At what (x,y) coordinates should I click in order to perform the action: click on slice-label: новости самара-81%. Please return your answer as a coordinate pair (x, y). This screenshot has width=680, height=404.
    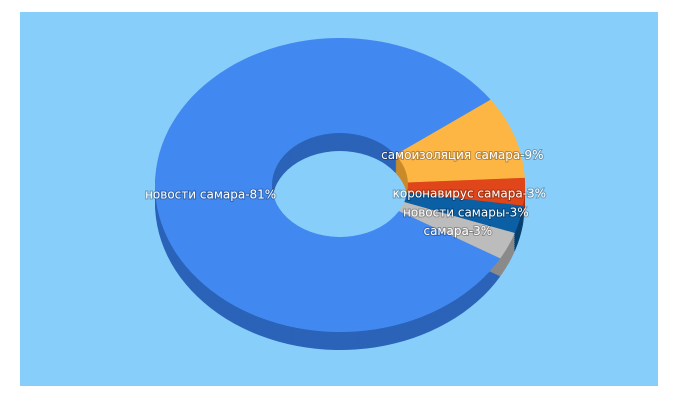
    Looking at the image, I should click on (210, 194).